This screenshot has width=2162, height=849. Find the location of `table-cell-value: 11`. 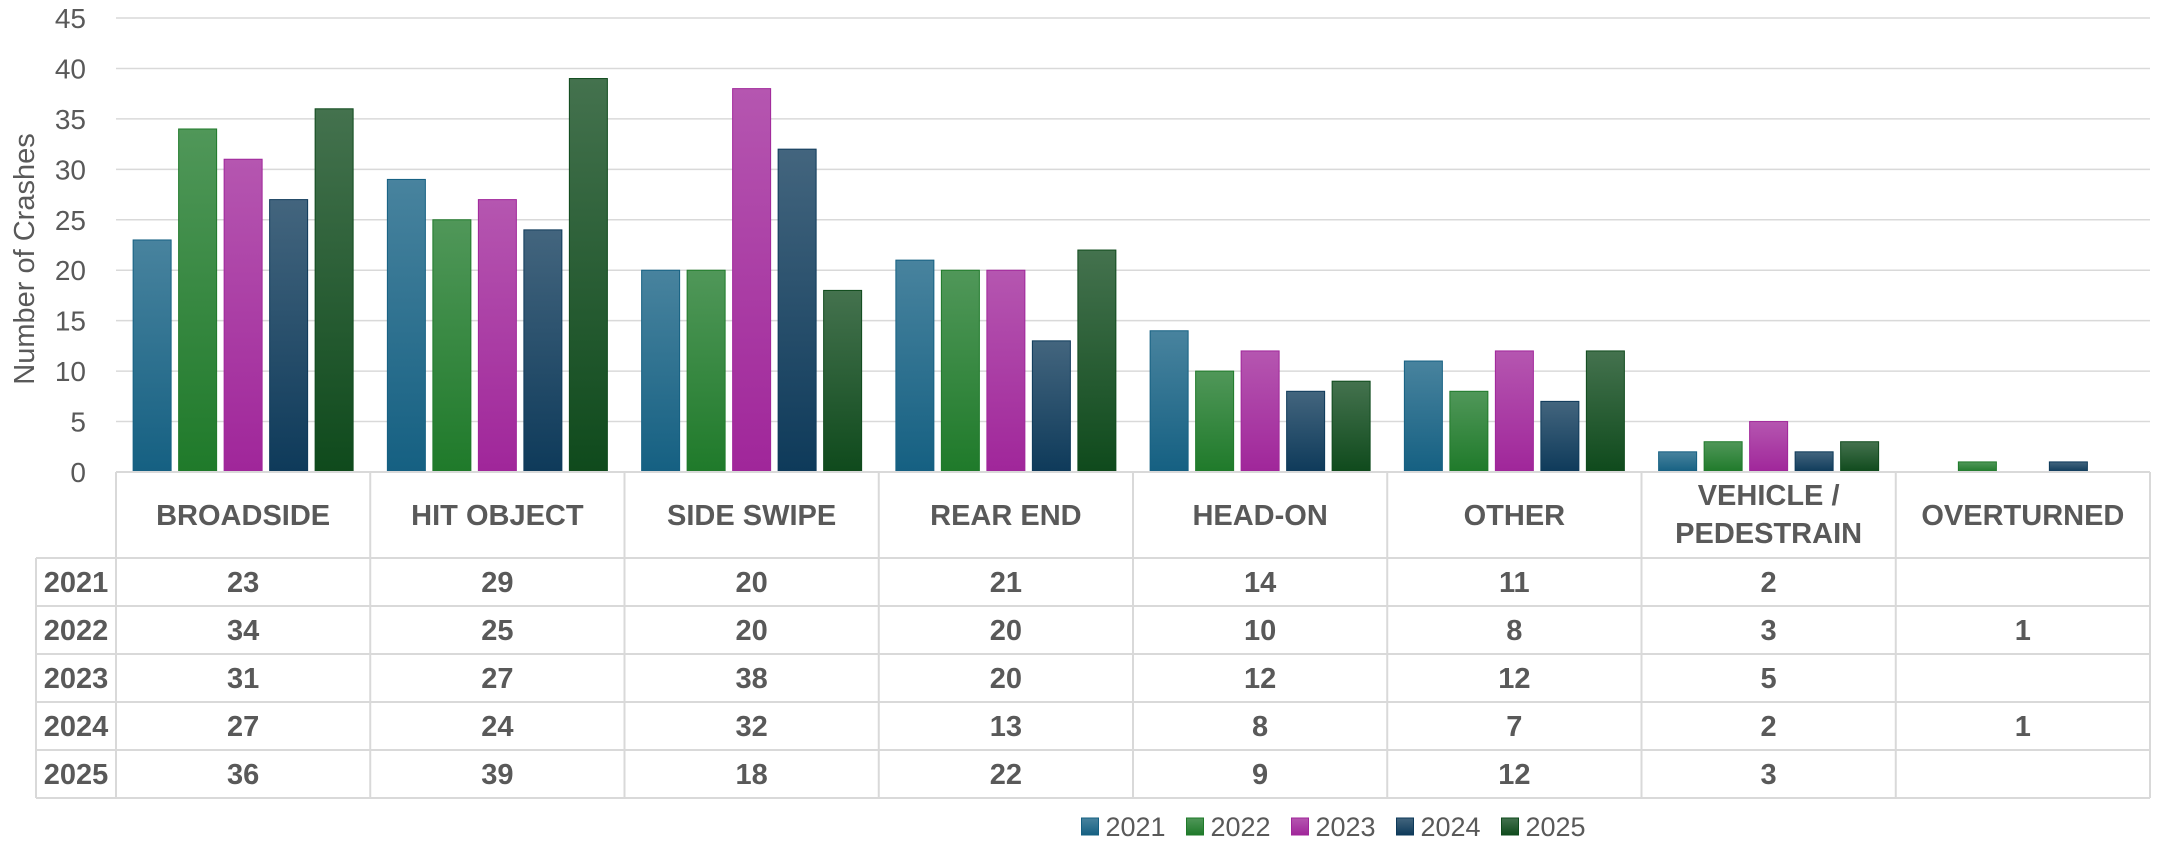

table-cell-value: 11 is located at coordinates (1514, 583).